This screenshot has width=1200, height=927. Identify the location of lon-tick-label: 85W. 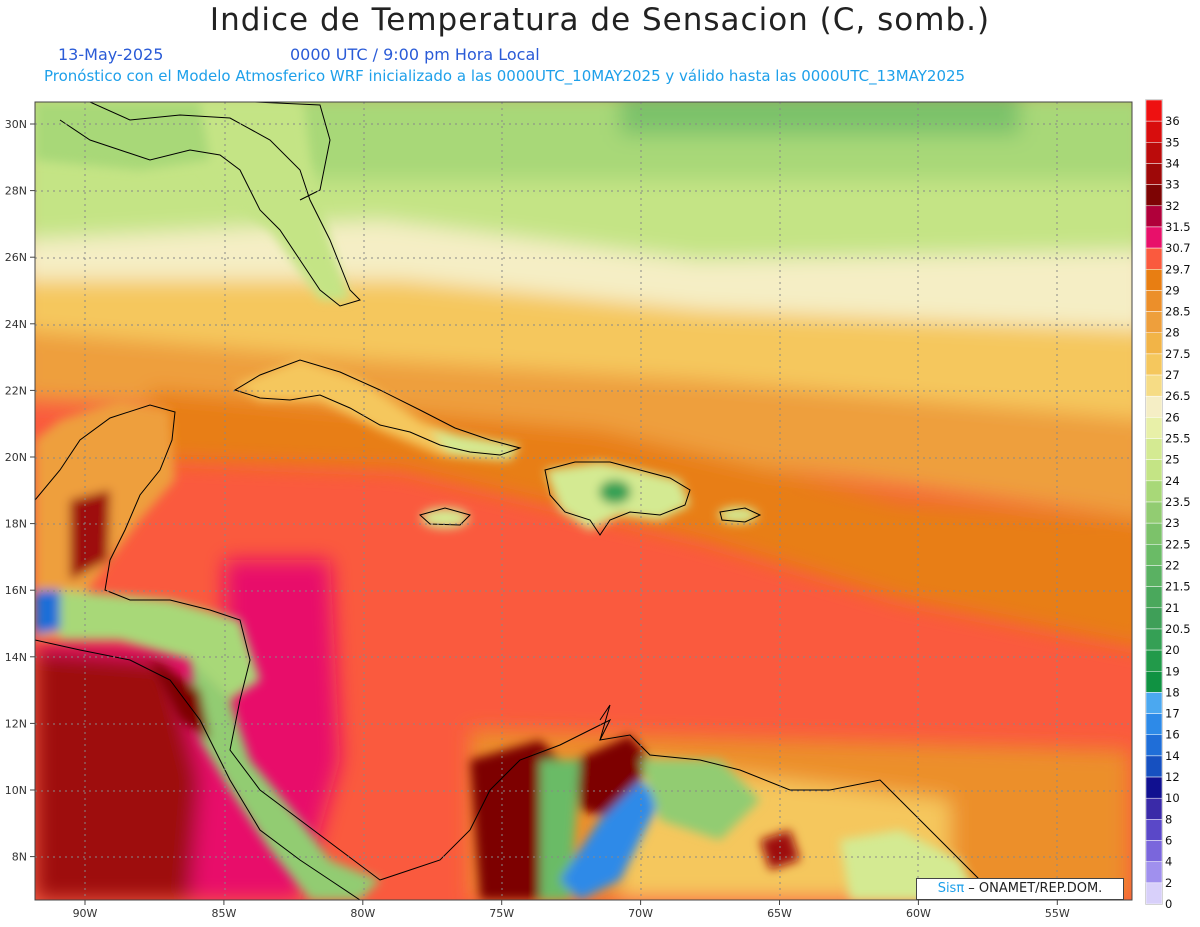
(223, 913).